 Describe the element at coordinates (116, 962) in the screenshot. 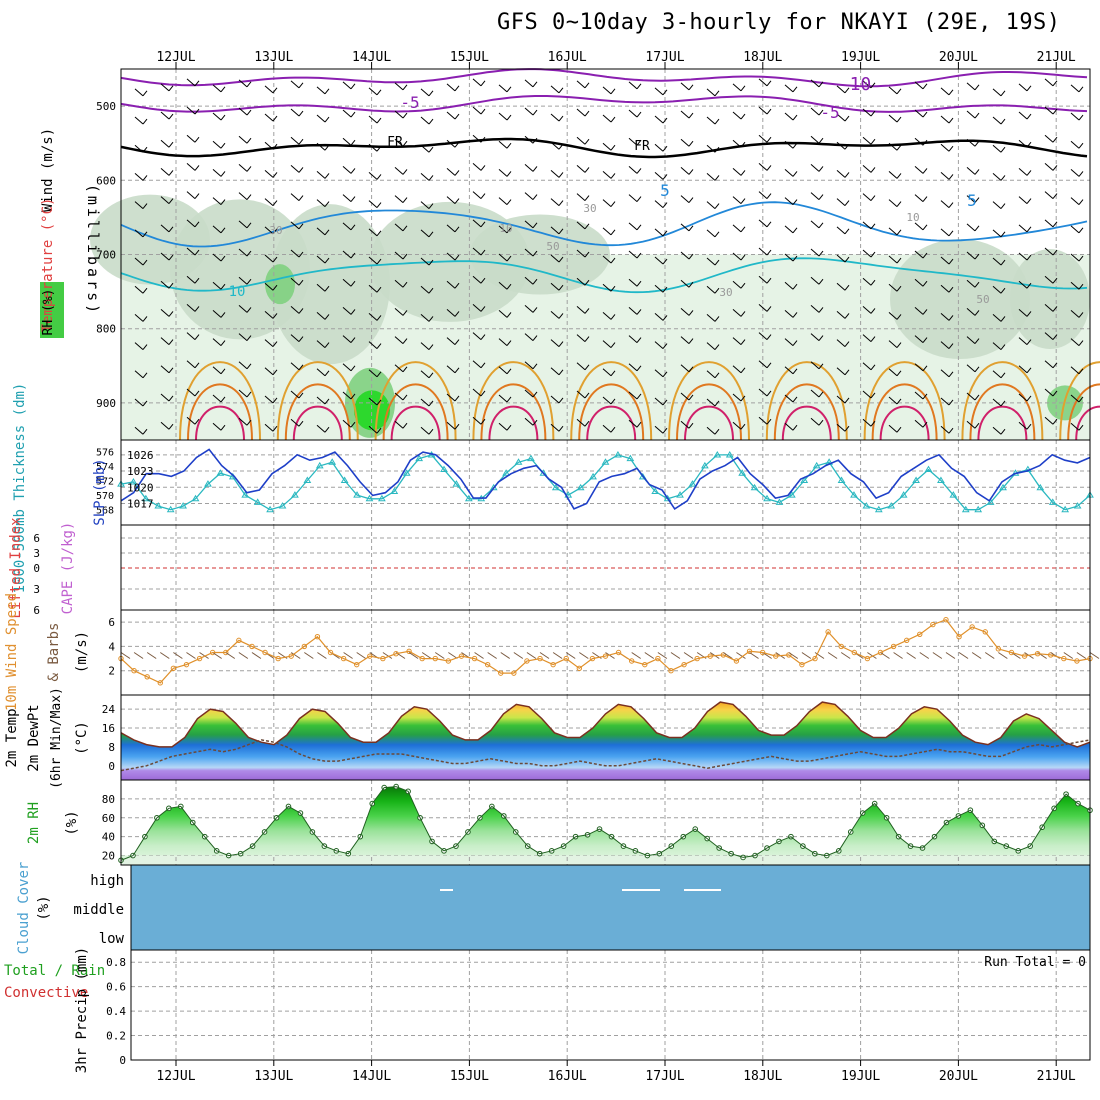

I see `precip-tick: 0.8` at that location.